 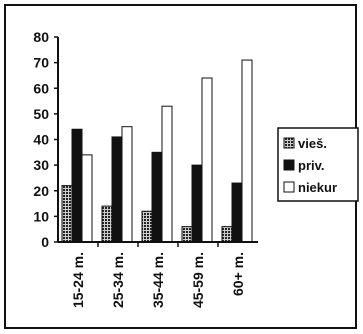 I want to click on x-tick-label: 15-24 m., so click(x=78, y=280).